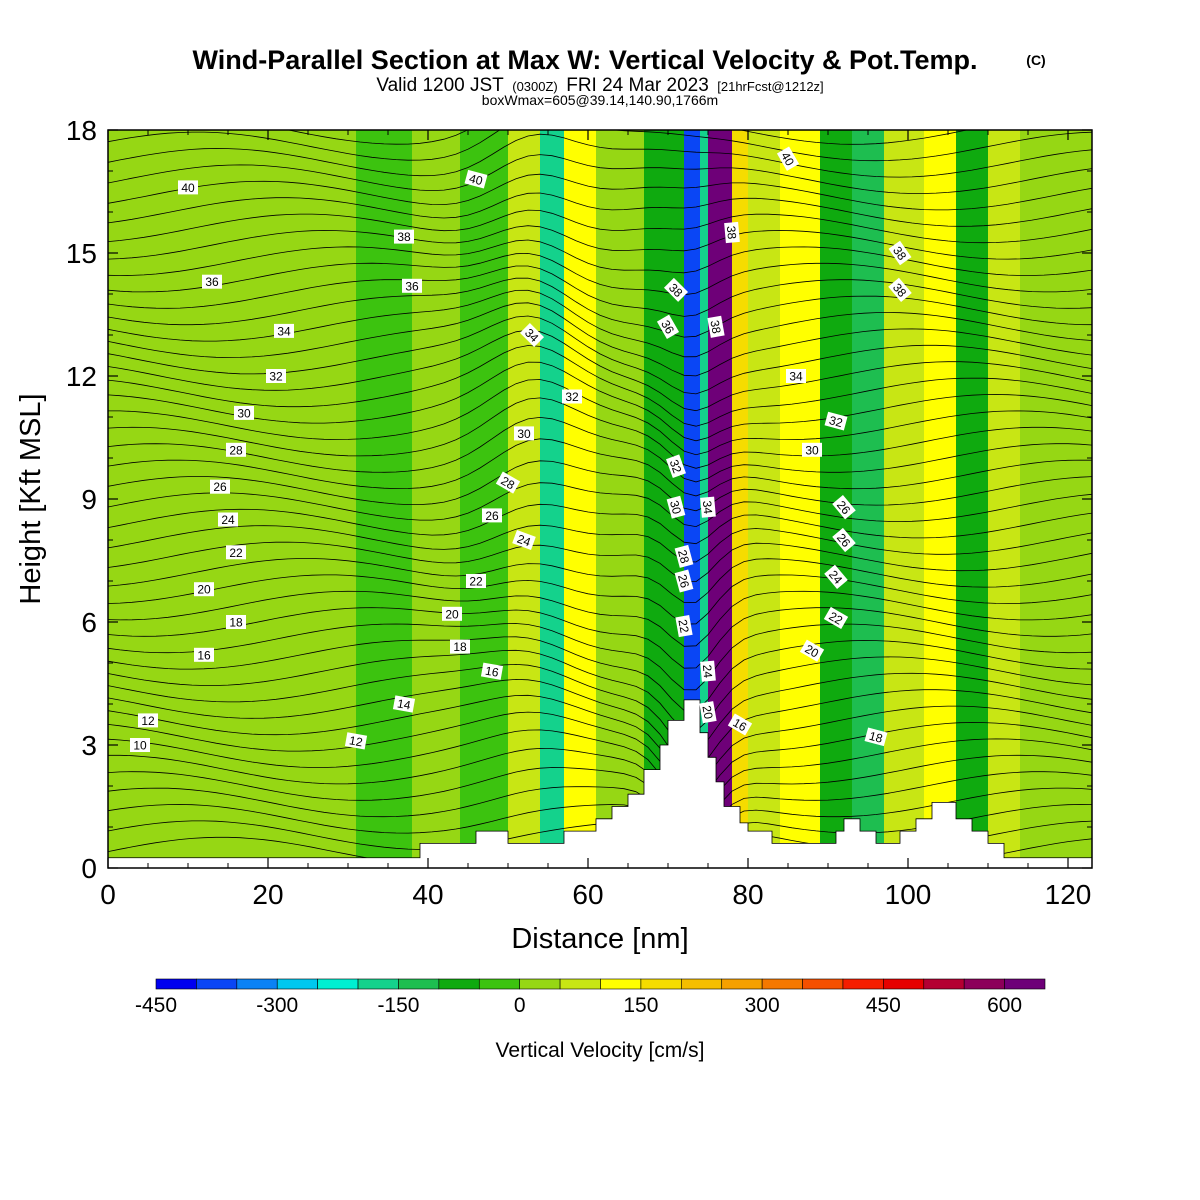 The image size is (1200, 1200). I want to click on contour-label-text: 34, so click(707, 507).